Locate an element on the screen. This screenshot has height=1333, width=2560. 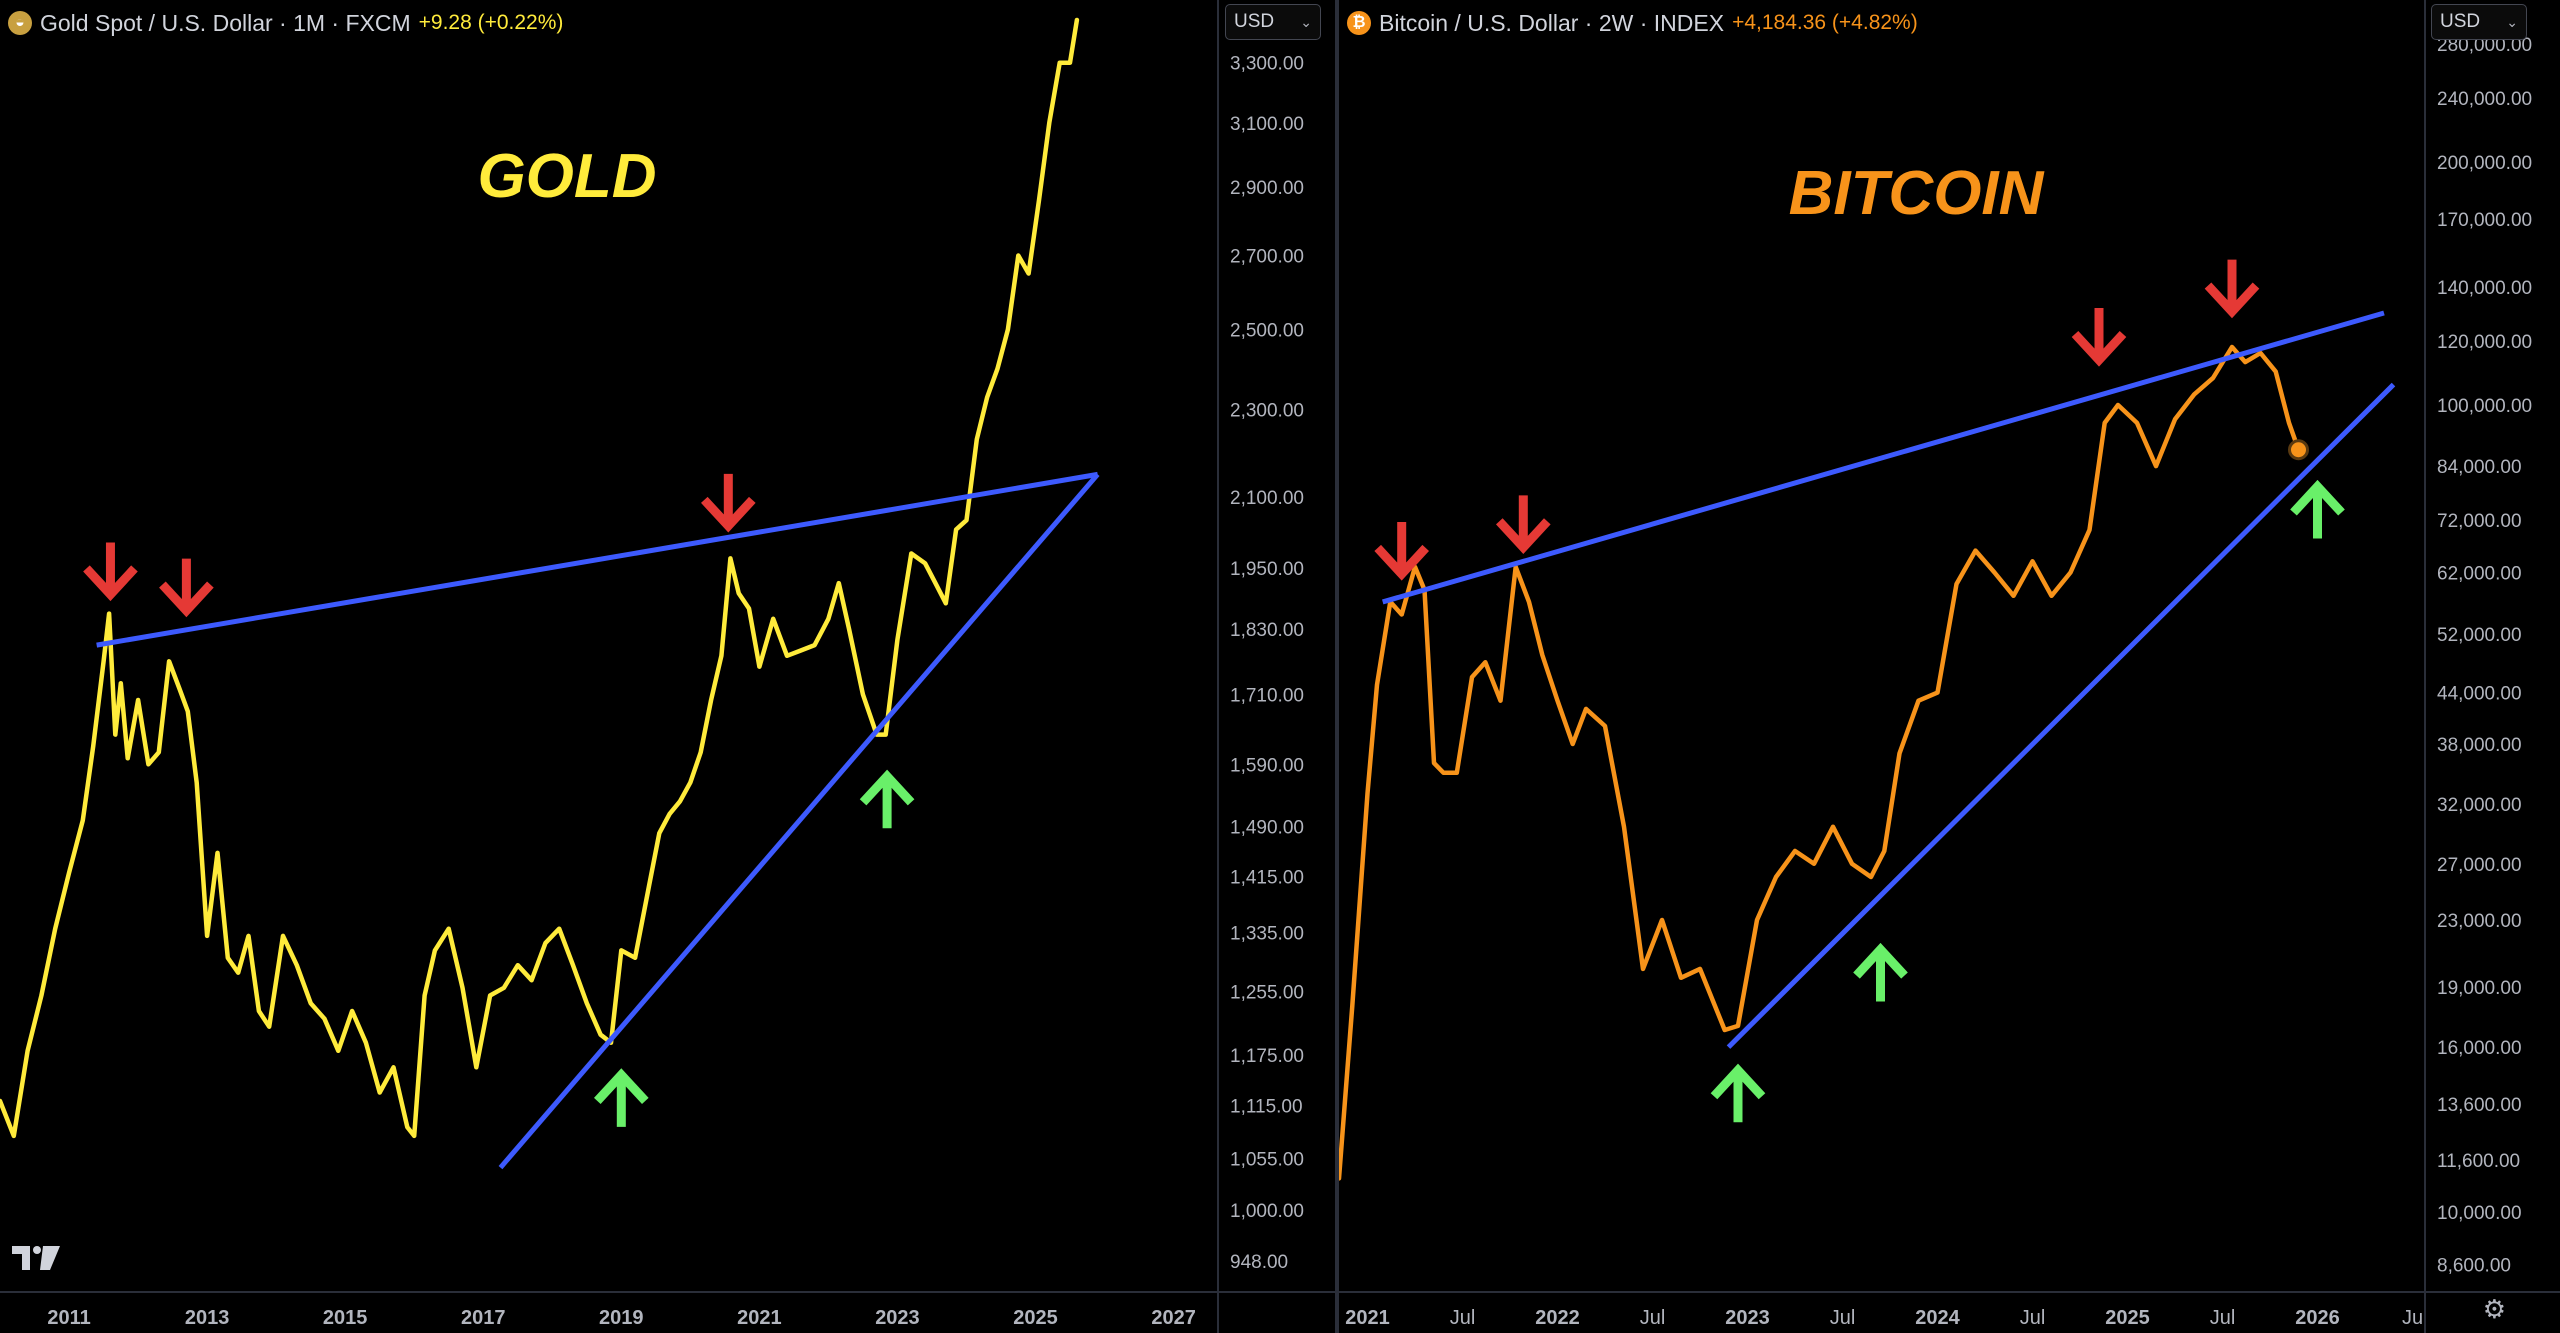
x-tick-label: 2022 is located at coordinates (1557, 1318).